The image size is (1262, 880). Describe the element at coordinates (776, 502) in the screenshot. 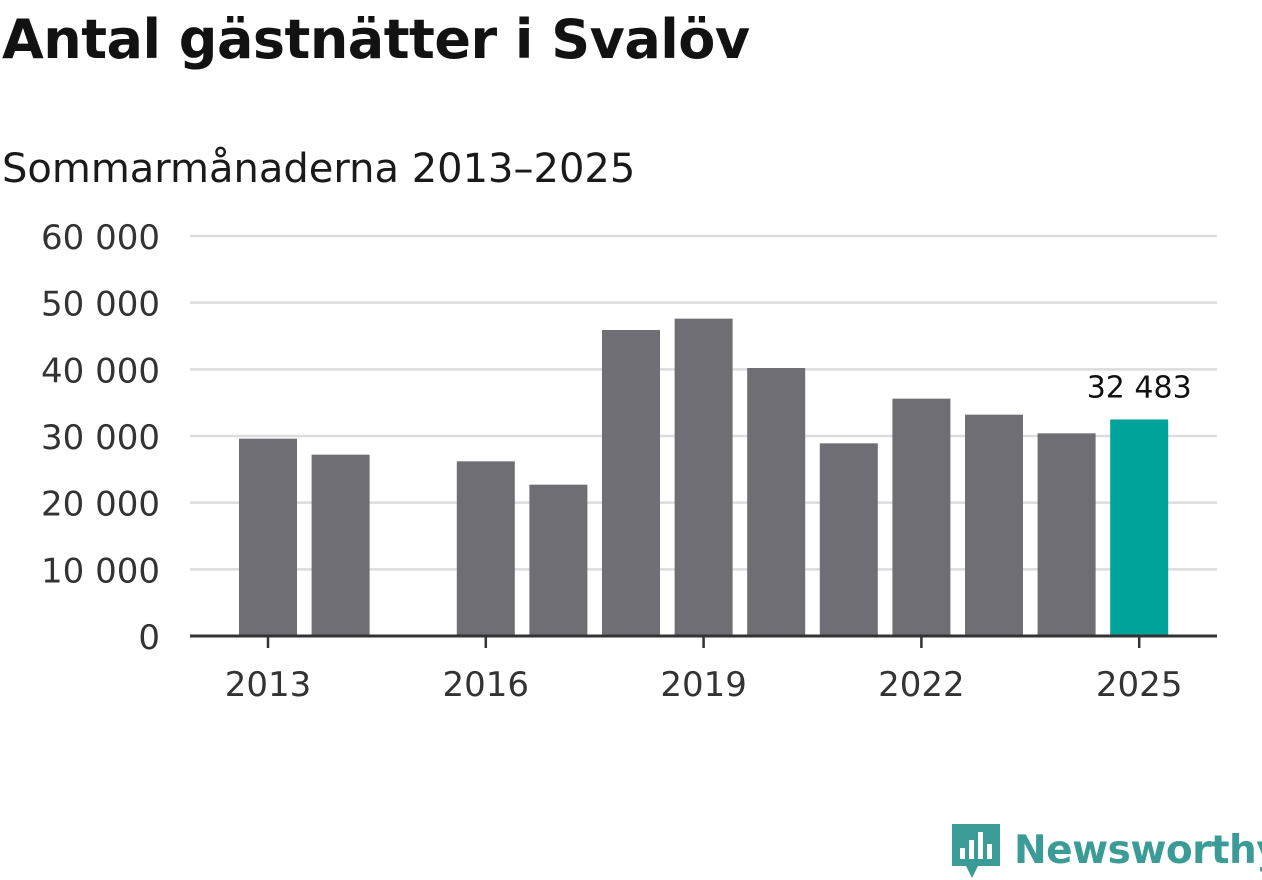

I see `bar-2020` at that location.